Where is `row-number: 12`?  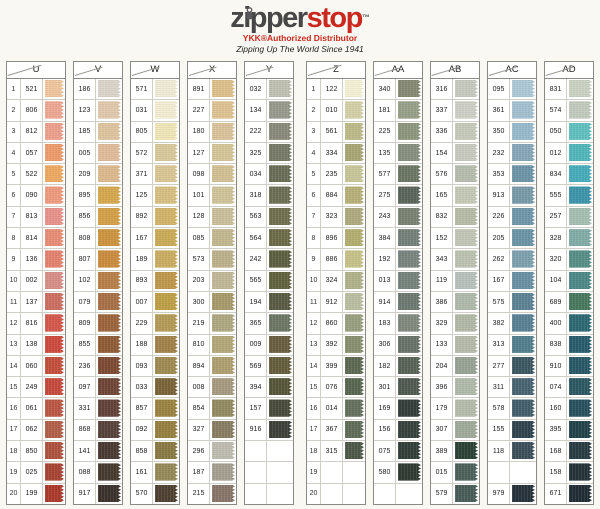
row-number: 12 is located at coordinates (14, 323).